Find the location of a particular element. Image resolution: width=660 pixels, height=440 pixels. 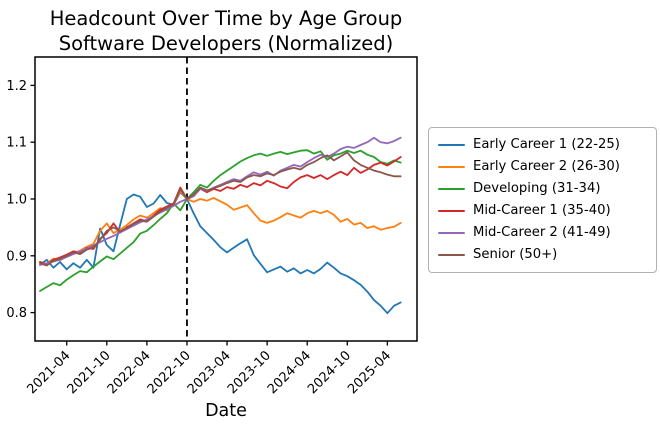

legend-label: Senior (50+) is located at coordinates (515, 255).